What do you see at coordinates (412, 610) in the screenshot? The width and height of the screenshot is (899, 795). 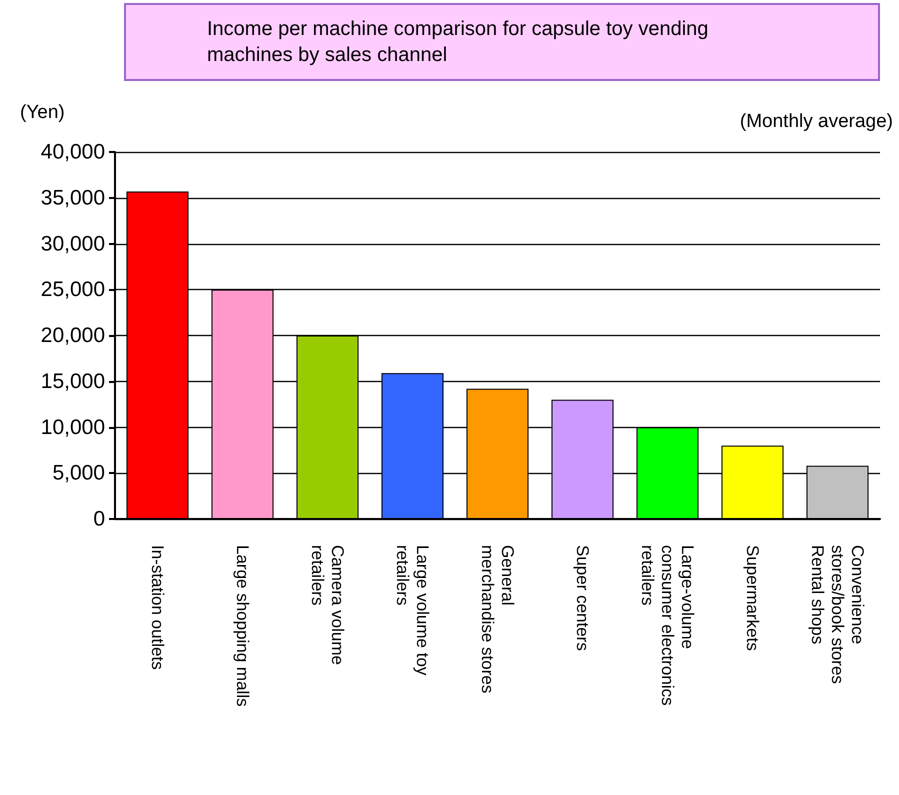 I see `x-tick-label: Large volume toy retailers` at bounding box center [412, 610].